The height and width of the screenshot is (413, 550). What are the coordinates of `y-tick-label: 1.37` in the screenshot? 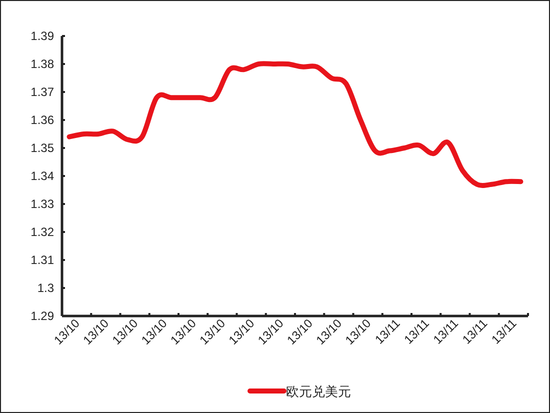 It's located at (42, 92).